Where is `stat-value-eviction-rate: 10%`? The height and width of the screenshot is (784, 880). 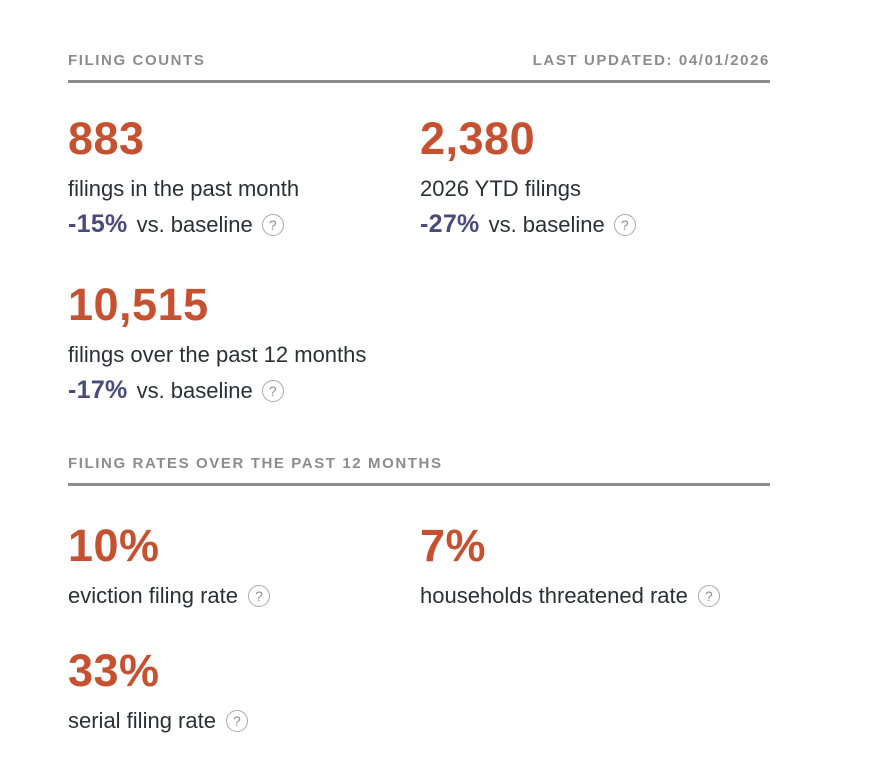 stat-value-eviction-rate: 10% is located at coordinates (114, 546).